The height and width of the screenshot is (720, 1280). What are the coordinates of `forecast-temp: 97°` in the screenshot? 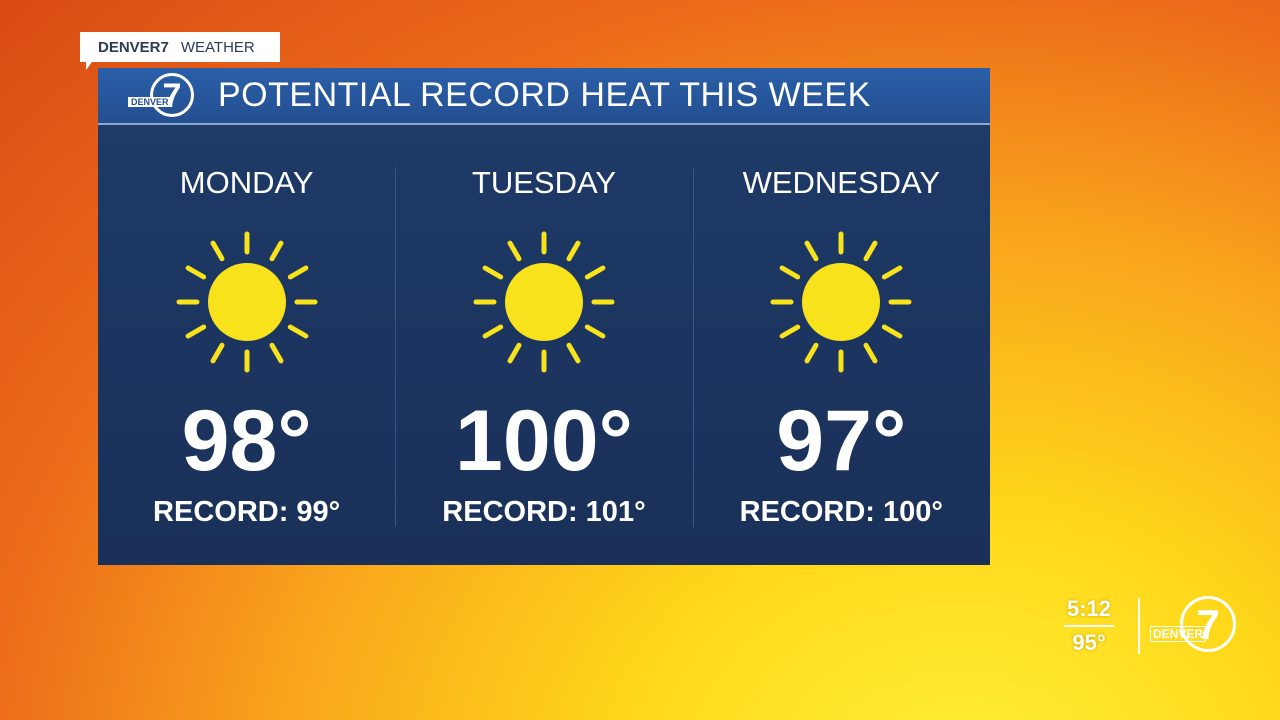 It's located at (841, 441).